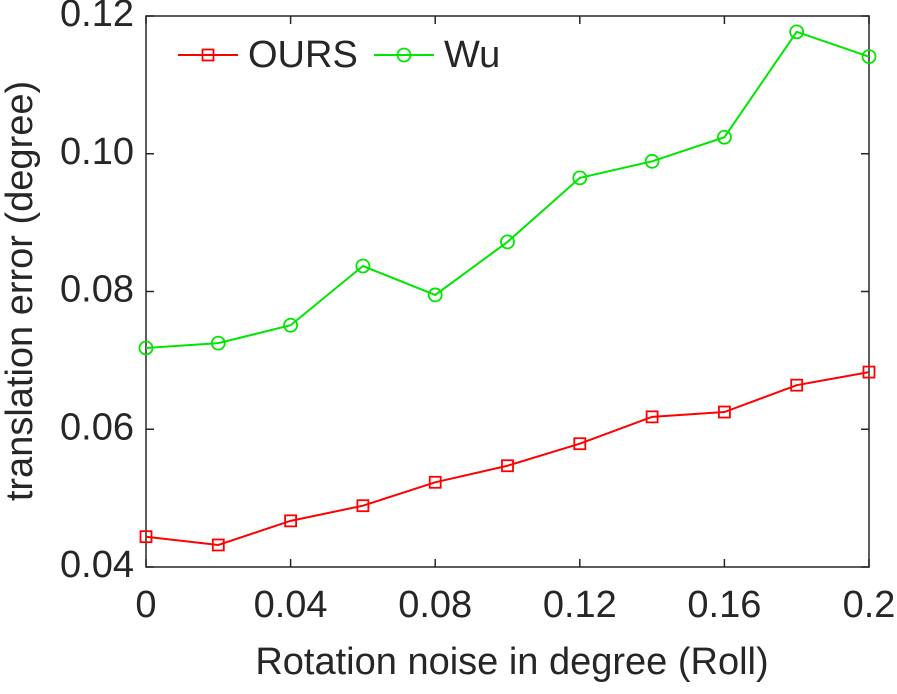  I want to click on x-tick-label: 0.16, so click(724, 605).